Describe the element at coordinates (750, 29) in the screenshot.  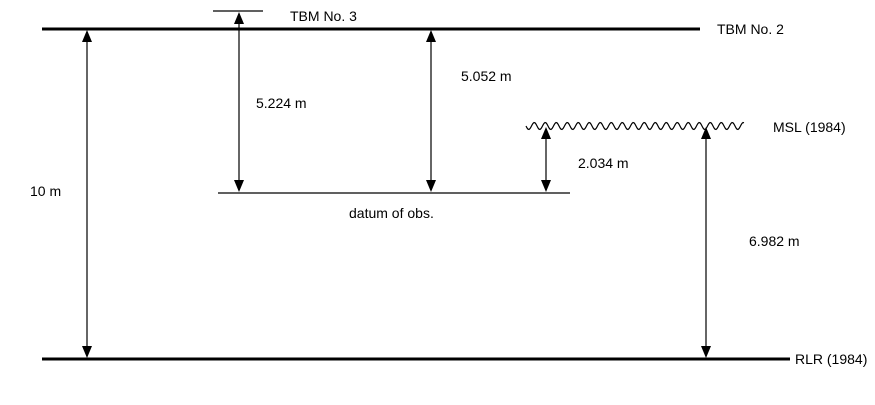
I see `tbm2-label: TBM No. 2` at that location.